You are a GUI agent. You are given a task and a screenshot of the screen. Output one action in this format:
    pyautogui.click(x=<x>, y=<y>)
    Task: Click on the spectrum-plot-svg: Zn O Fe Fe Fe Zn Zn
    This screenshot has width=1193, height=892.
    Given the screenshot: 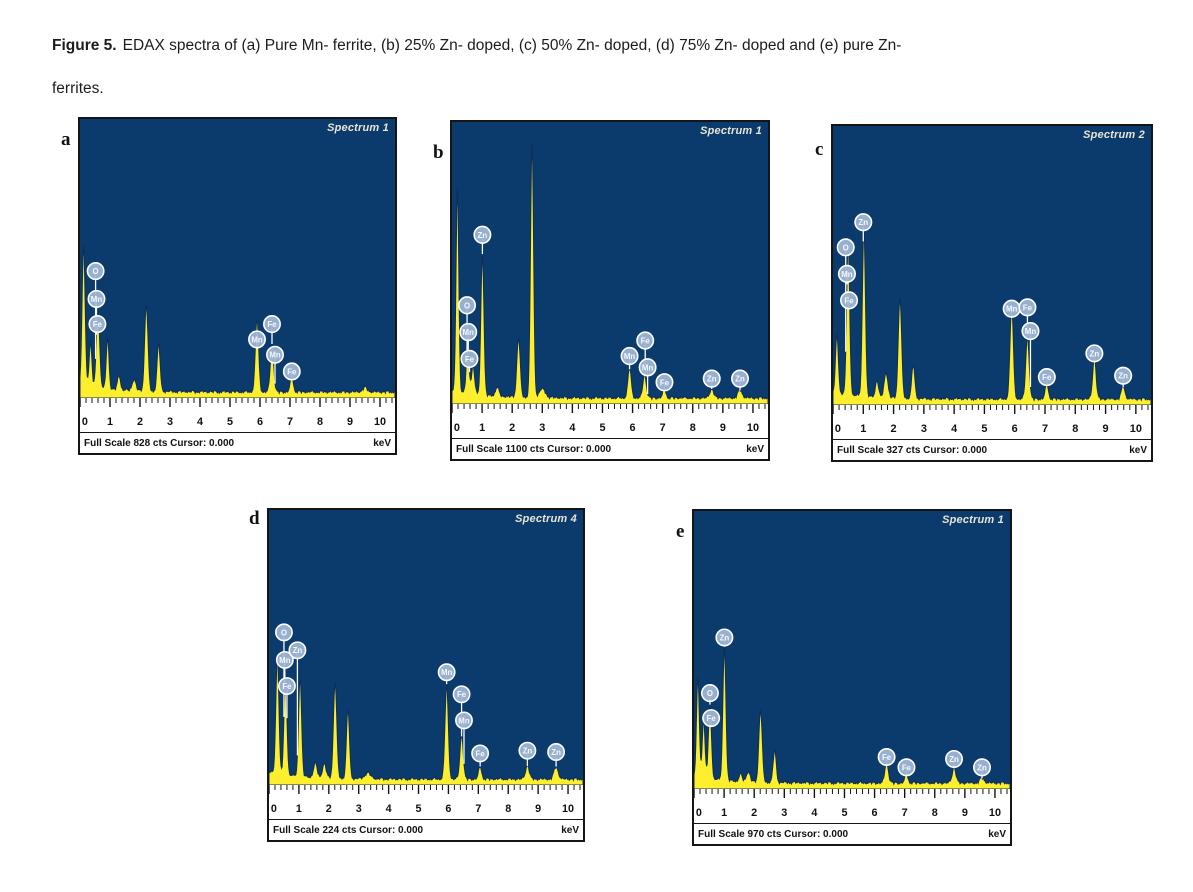 What is the action you would take?
    pyautogui.click(x=852, y=708)
    